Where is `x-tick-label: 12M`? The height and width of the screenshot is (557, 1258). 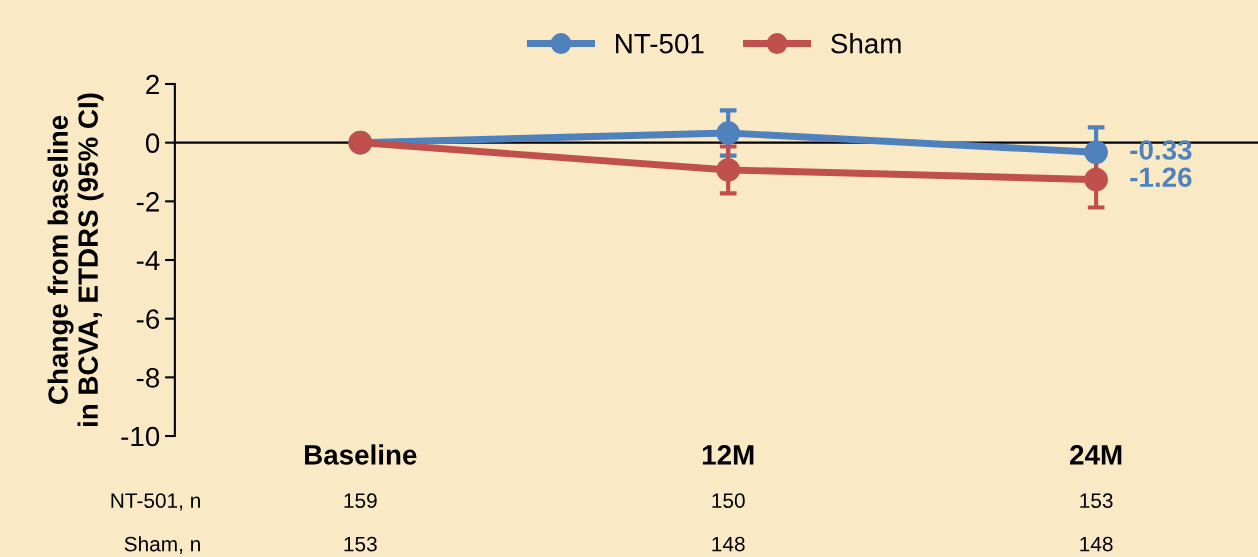
x-tick-label: 12M is located at coordinates (728, 455).